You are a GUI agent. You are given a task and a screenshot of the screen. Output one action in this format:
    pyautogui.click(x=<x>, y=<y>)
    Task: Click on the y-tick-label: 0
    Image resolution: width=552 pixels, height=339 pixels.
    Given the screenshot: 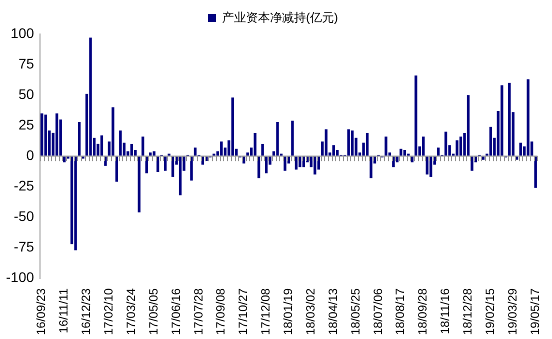 What is the action you would take?
    pyautogui.click(x=30, y=155)
    